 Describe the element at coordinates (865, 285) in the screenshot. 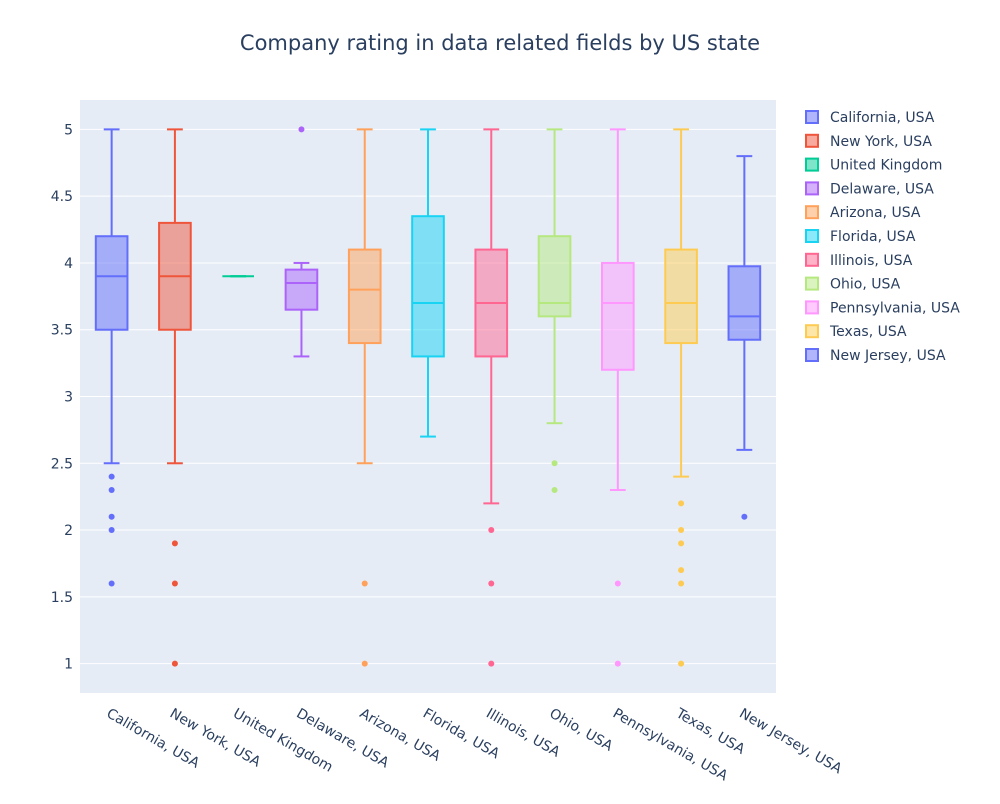

I see `legend-label: Ohio, USA` at that location.